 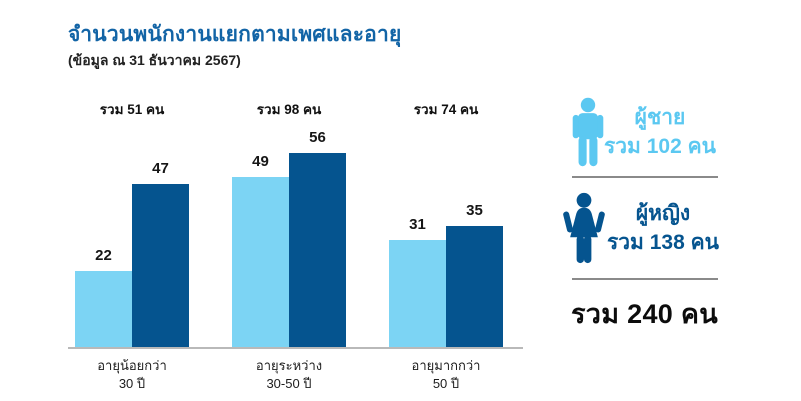 I want to click on x-axis-label: อายุระหว่าง 30-50 ปี, so click(x=289, y=375).